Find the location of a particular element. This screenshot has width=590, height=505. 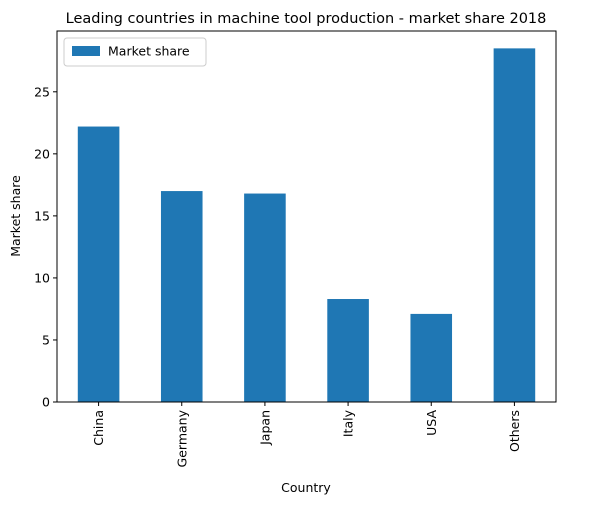

bar-germany is located at coordinates (181, 296).